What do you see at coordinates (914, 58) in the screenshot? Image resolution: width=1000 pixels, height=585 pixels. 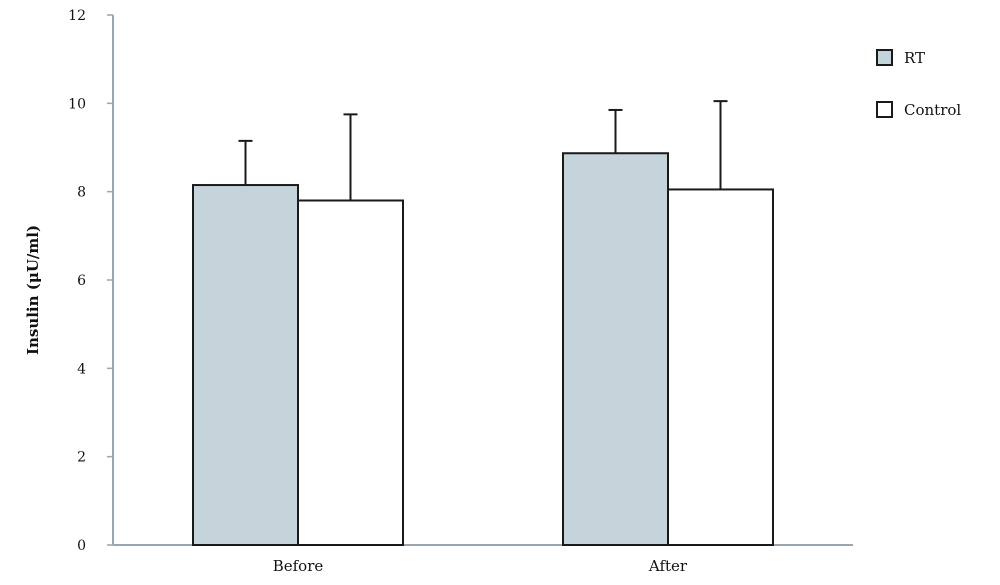 I see `legend-label-rt: RT` at bounding box center [914, 58].